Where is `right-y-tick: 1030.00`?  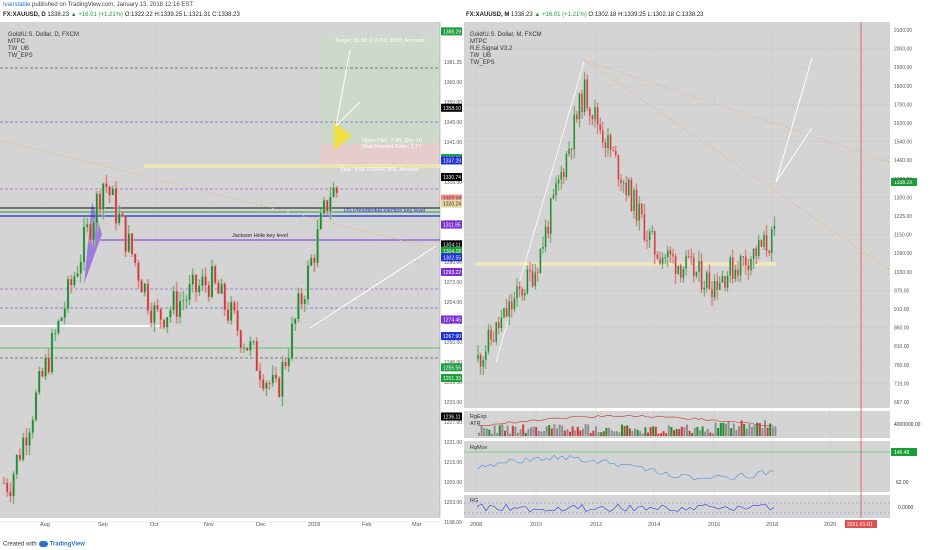 right-y-tick: 1030.00 is located at coordinates (903, 273).